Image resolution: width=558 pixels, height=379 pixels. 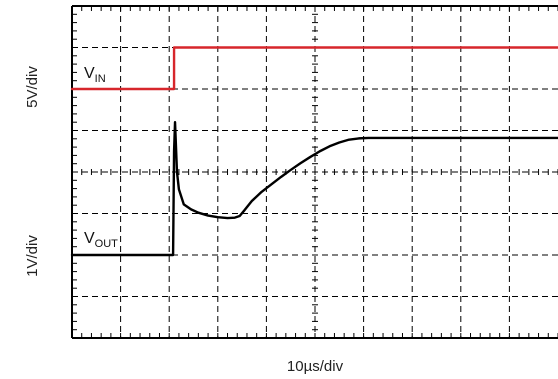 I want to click on vin-label-sub: IN, so click(x=100, y=79).